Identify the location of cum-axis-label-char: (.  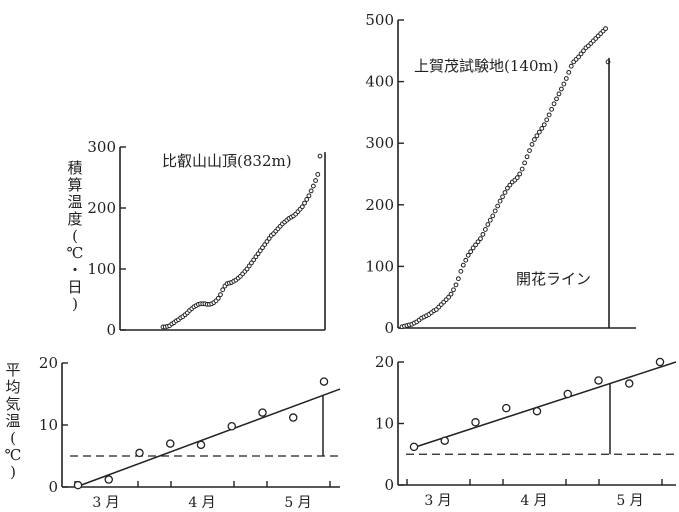
(75, 236).